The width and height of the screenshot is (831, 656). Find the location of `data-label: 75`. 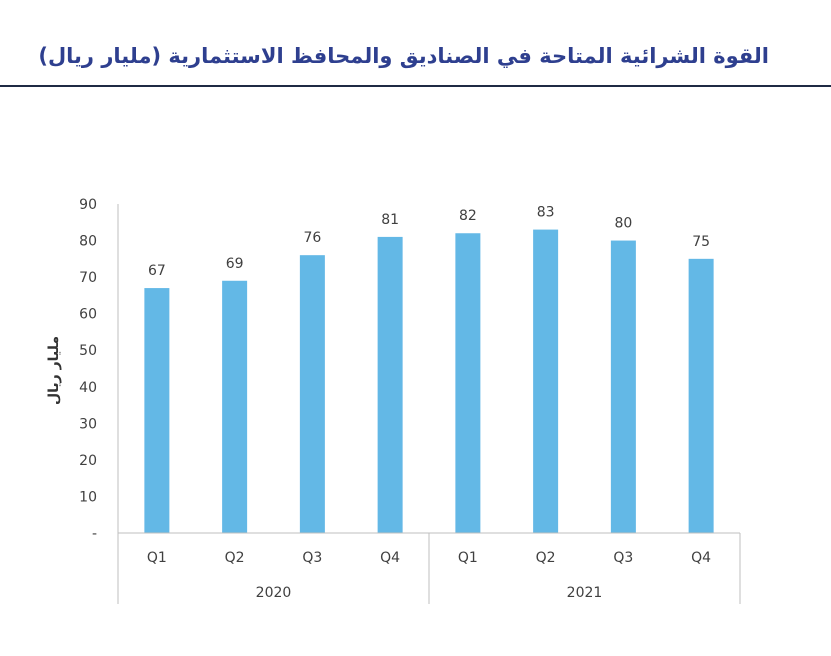

data-label: 75 is located at coordinates (701, 242).